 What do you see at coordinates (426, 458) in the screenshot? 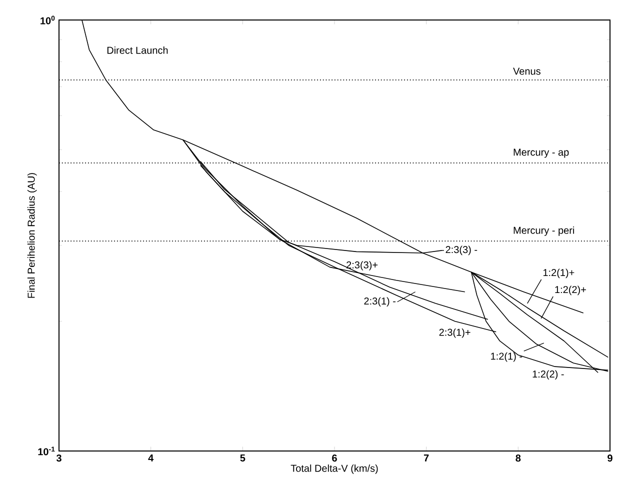
I see `x-tick-label: 7` at bounding box center [426, 458].